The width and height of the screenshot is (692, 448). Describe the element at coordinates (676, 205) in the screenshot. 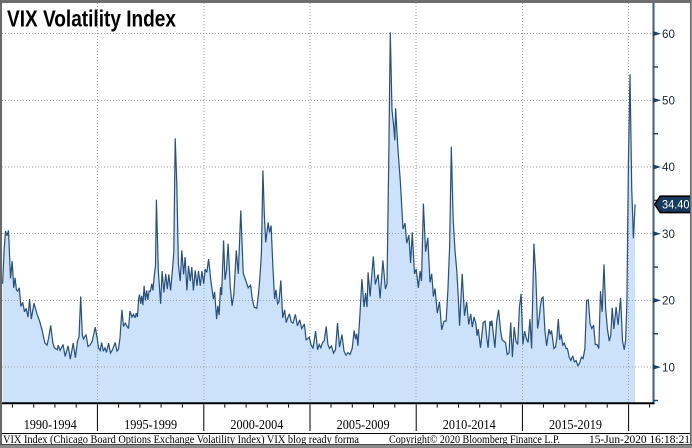

I see `svg-text: 34.40` at that location.